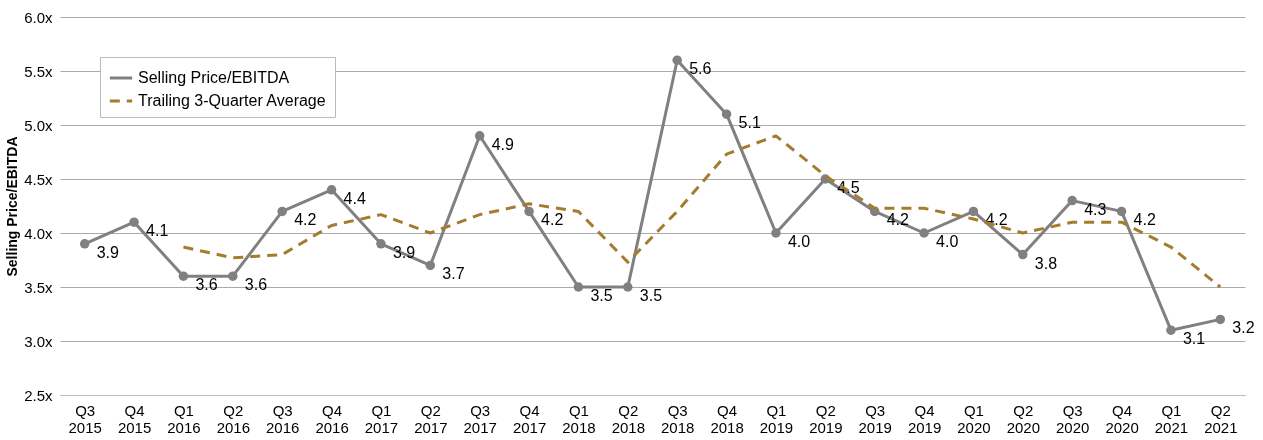 The width and height of the screenshot is (1263, 440). What do you see at coordinates (431, 418) in the screenshot?
I see `x-tick-label: Q2 2017` at bounding box center [431, 418].